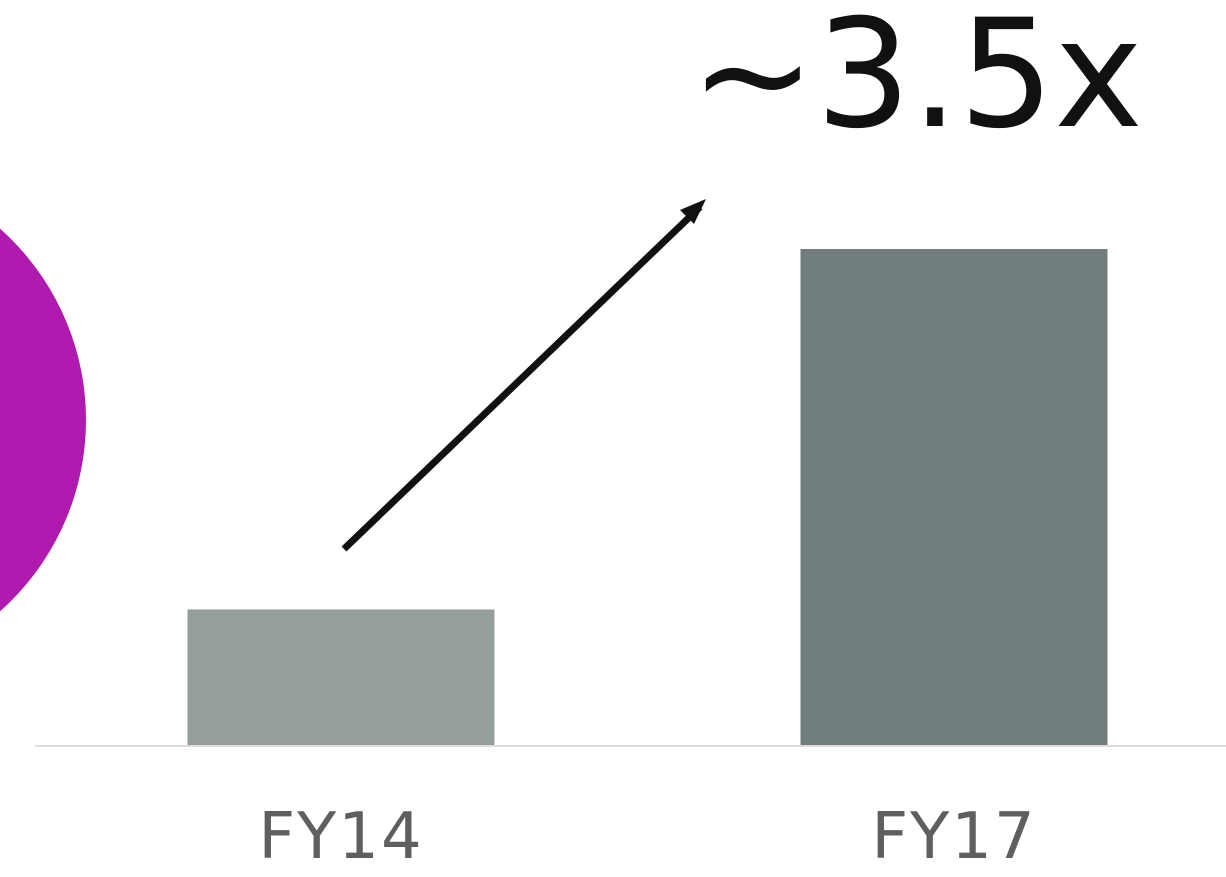  What do you see at coordinates (930, 75) in the screenshot?
I see `growth-annotation: ~3.5x` at bounding box center [930, 75].